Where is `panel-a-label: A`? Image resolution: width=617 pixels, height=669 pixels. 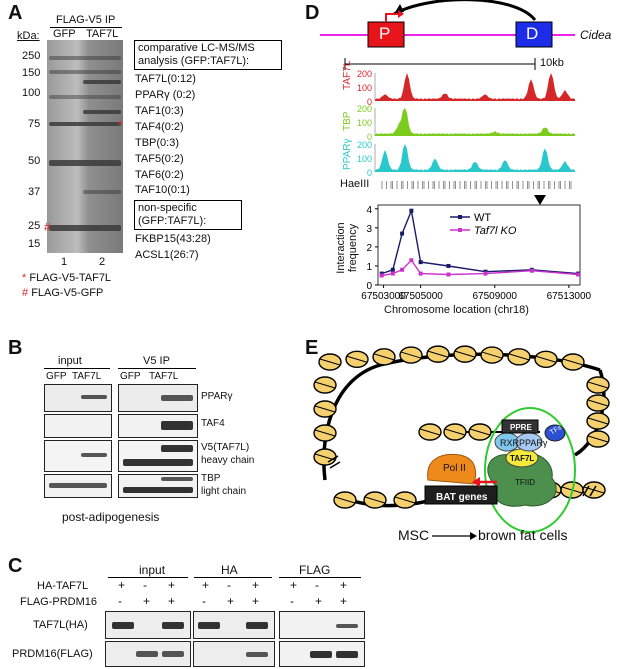
panel-a-label: A is located at coordinates (15, 13).